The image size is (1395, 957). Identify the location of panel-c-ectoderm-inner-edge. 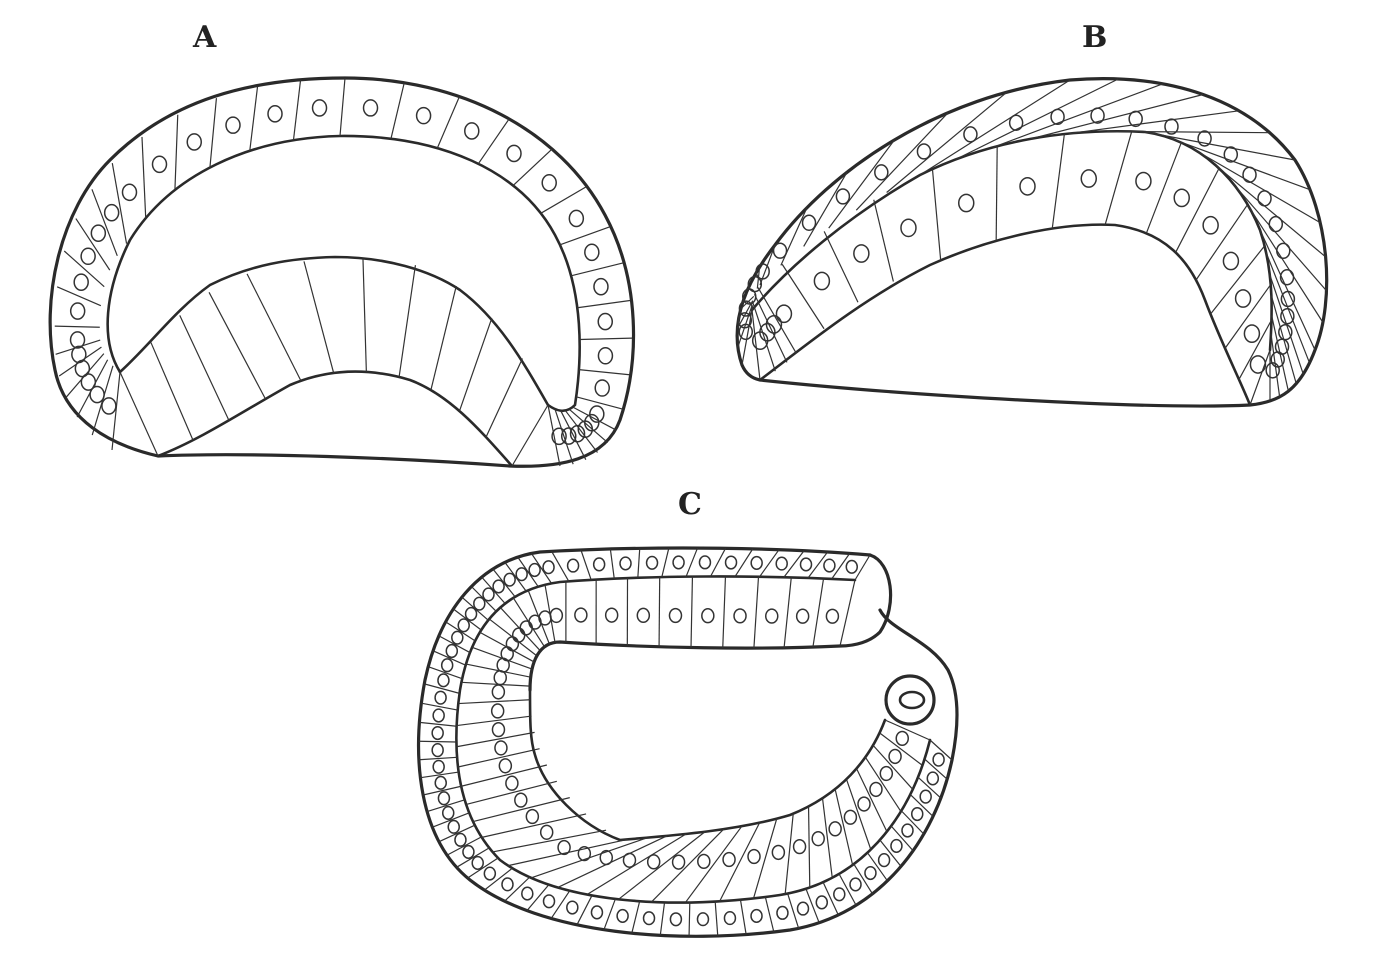
(693, 739).